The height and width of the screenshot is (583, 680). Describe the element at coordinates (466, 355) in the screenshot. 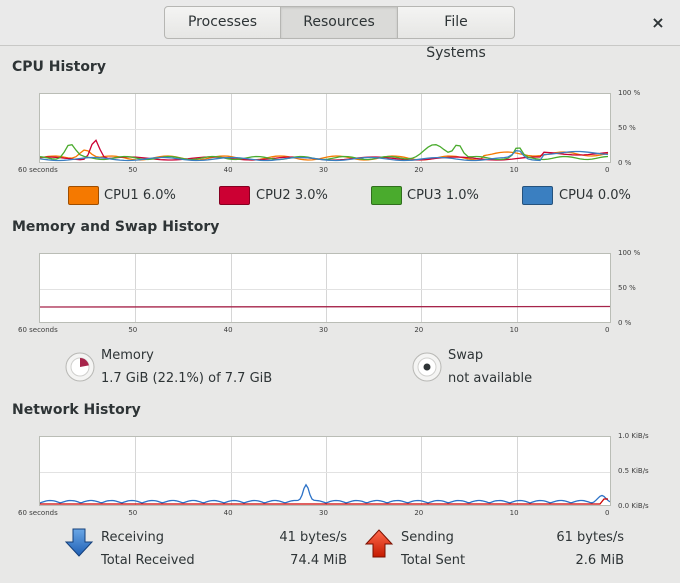

I see `swap-label: Swap` at that location.